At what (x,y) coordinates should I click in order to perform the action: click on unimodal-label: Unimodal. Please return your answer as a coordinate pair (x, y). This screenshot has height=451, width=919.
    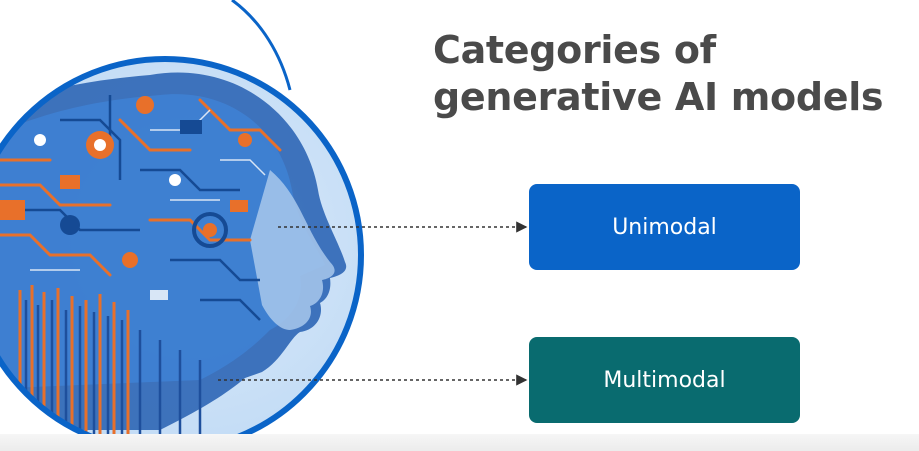
    Looking at the image, I should click on (664, 227).